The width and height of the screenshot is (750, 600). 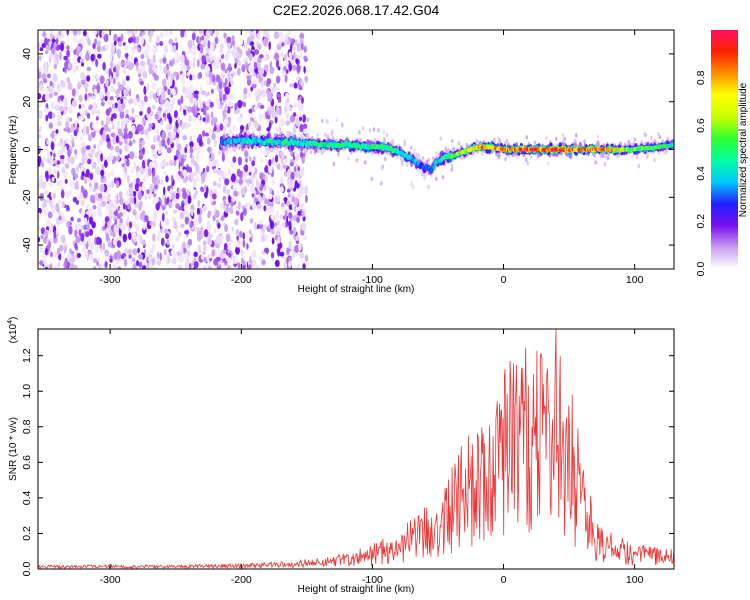 What do you see at coordinates (504, 280) in the screenshot?
I see `spectrogram-x-tick-label: 0` at bounding box center [504, 280].